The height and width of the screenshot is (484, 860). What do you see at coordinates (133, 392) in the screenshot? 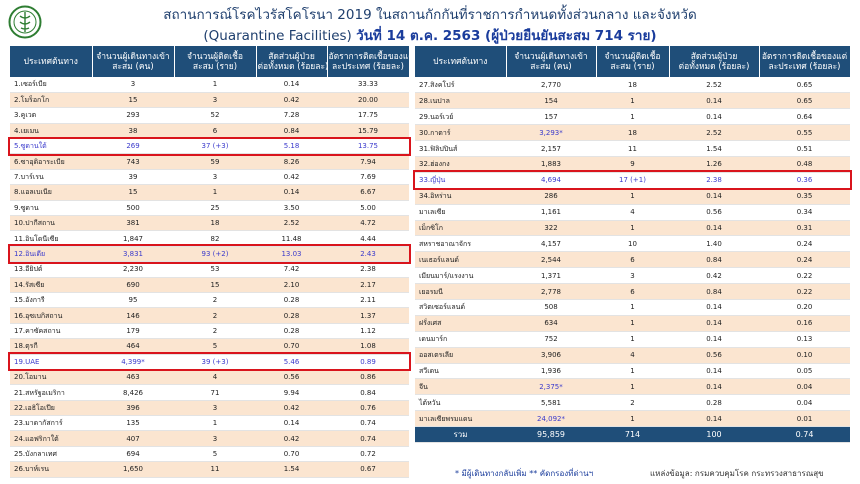
I see `cell-travelers: 8,426` at bounding box center [133, 392].